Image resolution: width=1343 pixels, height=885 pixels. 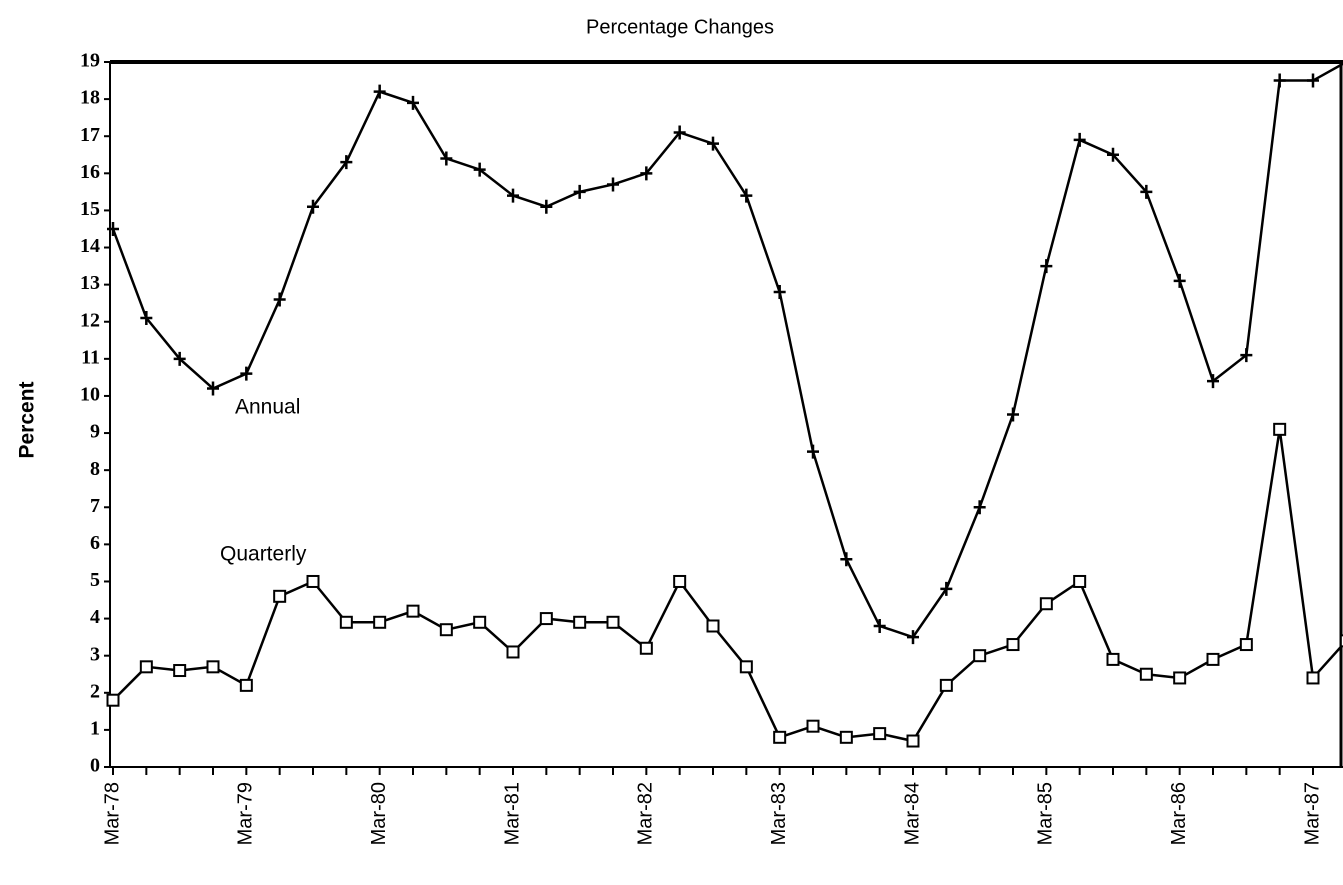 What do you see at coordinates (646, 813) in the screenshot?
I see `x-tick-label: Mar-82` at bounding box center [646, 813].